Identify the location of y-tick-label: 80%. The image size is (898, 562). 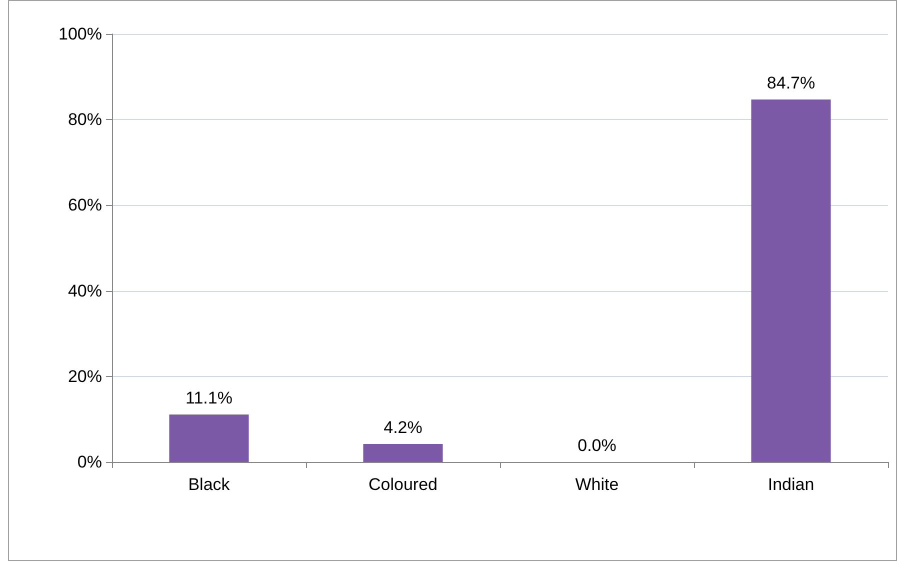
(85, 120).